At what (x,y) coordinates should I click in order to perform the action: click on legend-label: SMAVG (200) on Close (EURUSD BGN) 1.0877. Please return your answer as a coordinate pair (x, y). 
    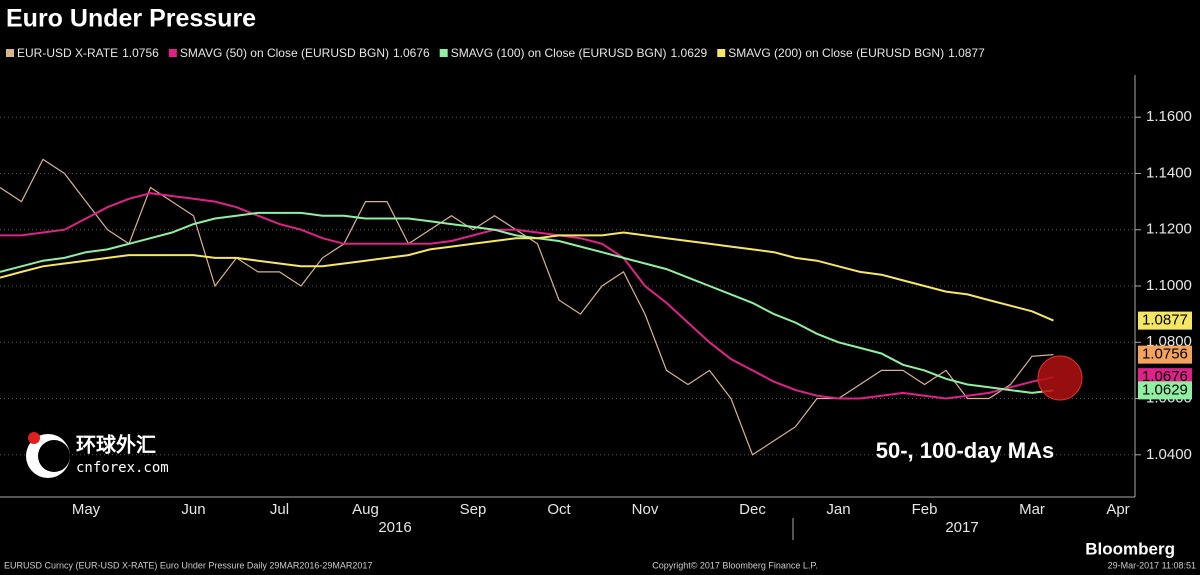
    Looking at the image, I should click on (856, 53).